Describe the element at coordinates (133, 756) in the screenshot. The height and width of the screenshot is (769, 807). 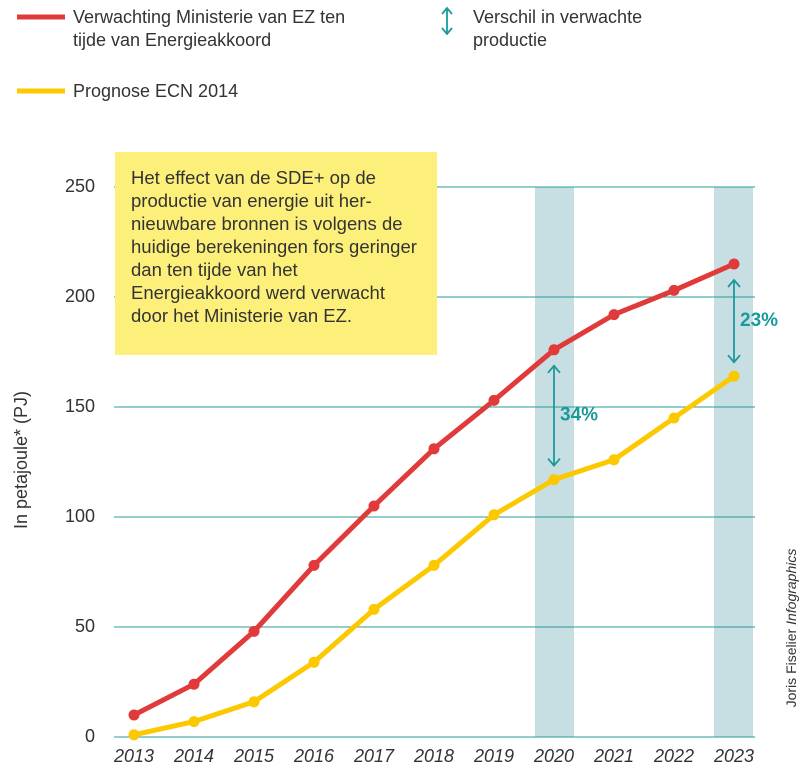
I see `x-tick-label: 2013` at that location.